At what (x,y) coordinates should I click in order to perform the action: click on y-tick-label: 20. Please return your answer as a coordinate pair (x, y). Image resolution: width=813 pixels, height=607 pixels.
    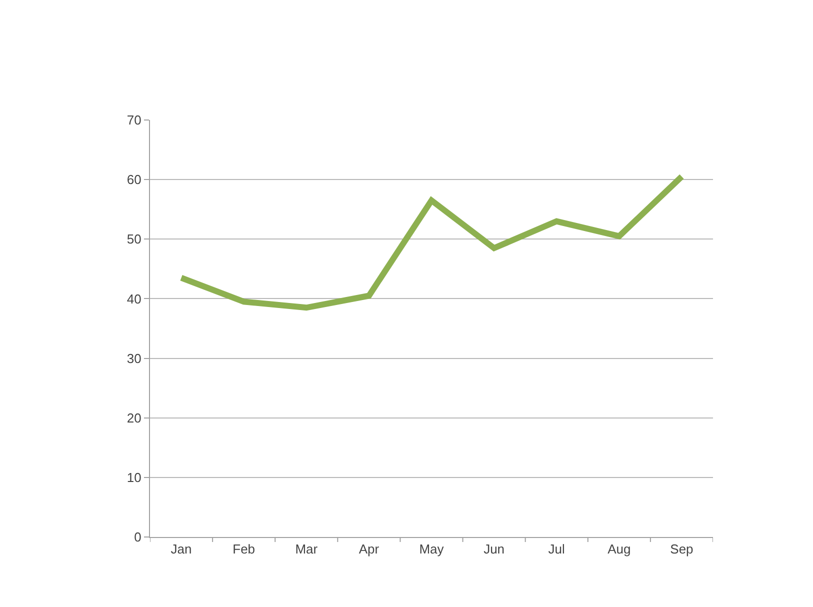
    Looking at the image, I should click on (134, 418).